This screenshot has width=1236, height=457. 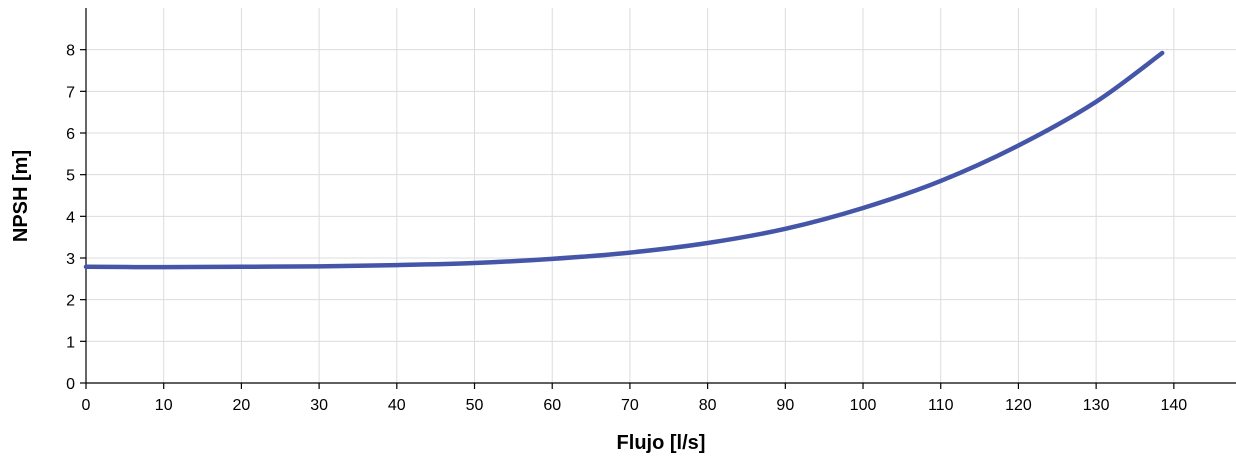 What do you see at coordinates (70, 134) in the screenshot?
I see `y-tick-label: 6` at bounding box center [70, 134].